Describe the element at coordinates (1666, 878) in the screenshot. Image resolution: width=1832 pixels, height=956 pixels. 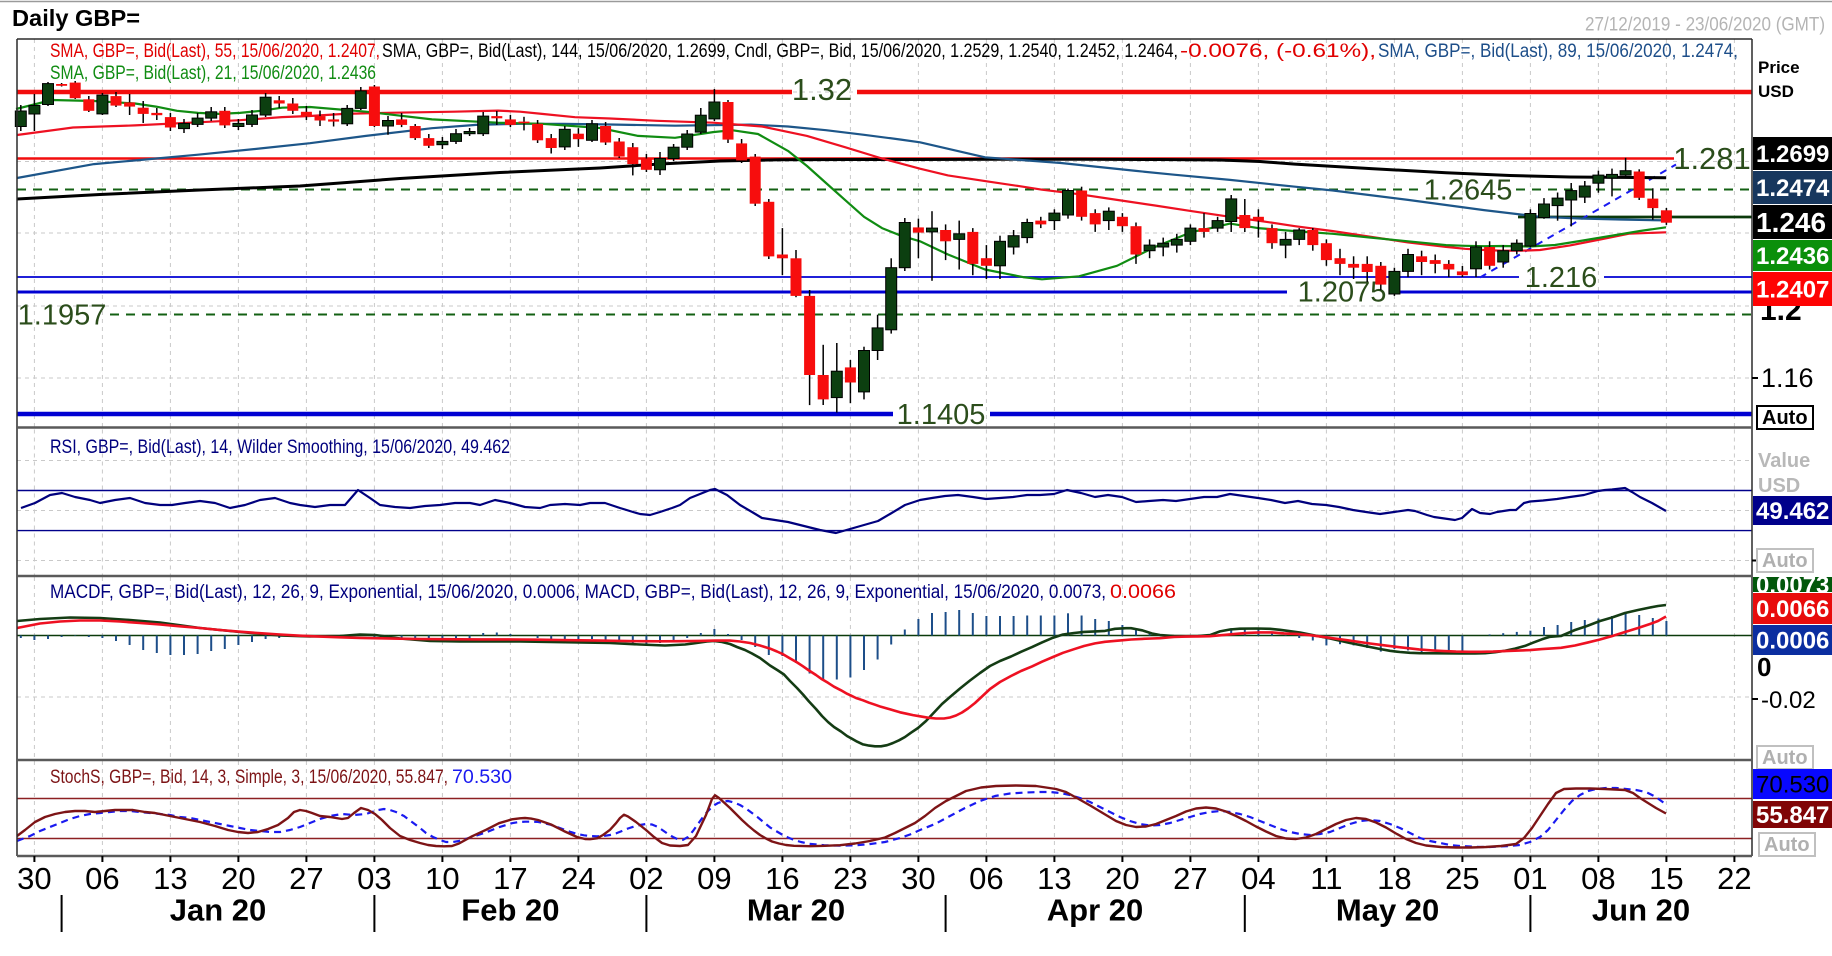
I see `svg-text: 15` at that location.